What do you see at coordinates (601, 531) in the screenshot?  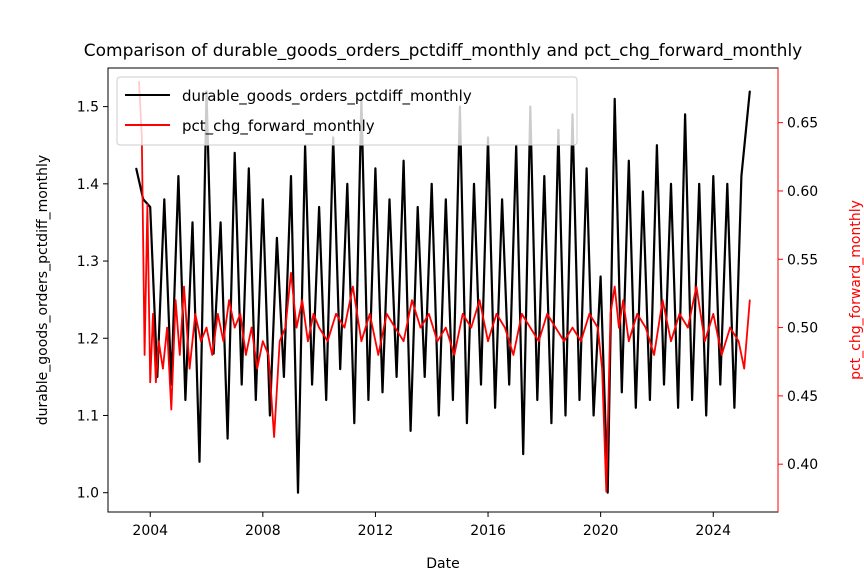 I see `x-tick-label: 2020` at bounding box center [601, 531].